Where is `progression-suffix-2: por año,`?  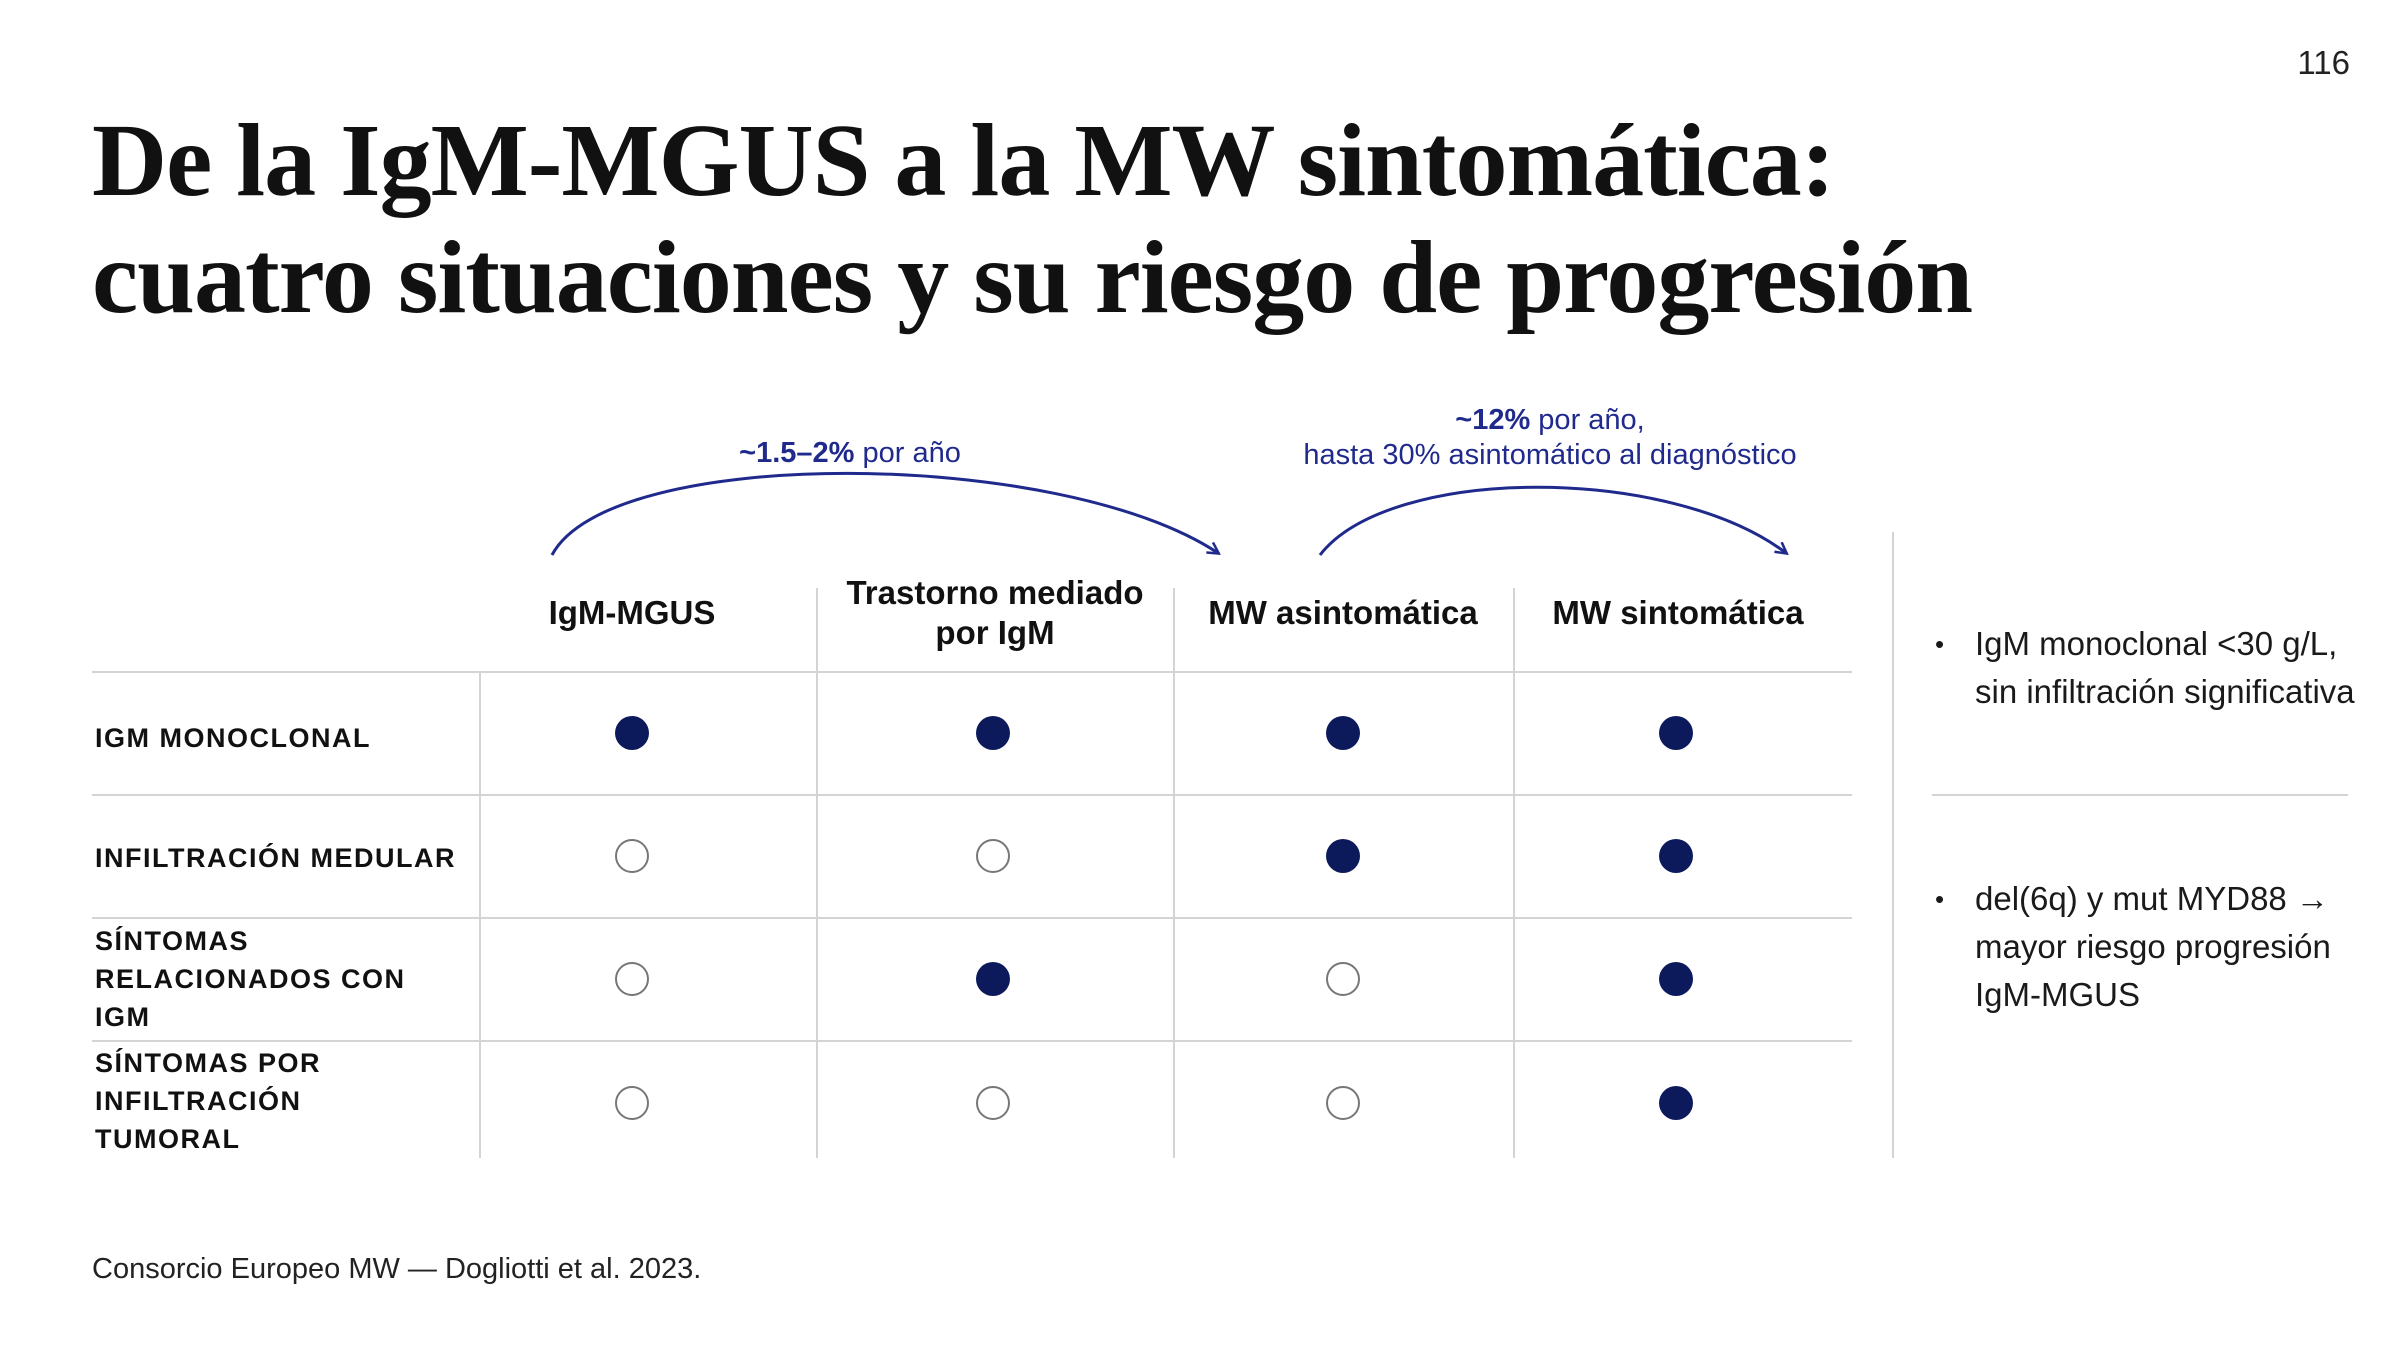 progression-suffix-2: por año, is located at coordinates (1587, 420).